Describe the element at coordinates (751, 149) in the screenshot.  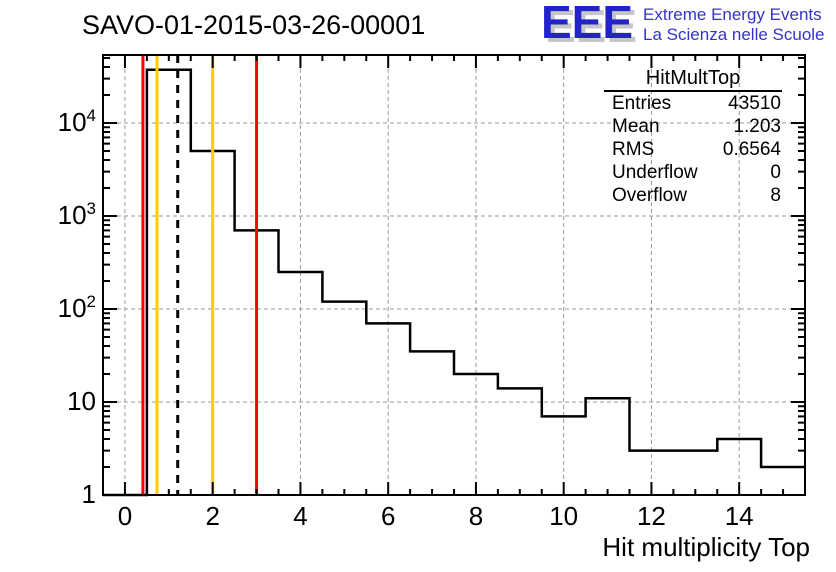
I see `stats-value: 0.6564` at that location.